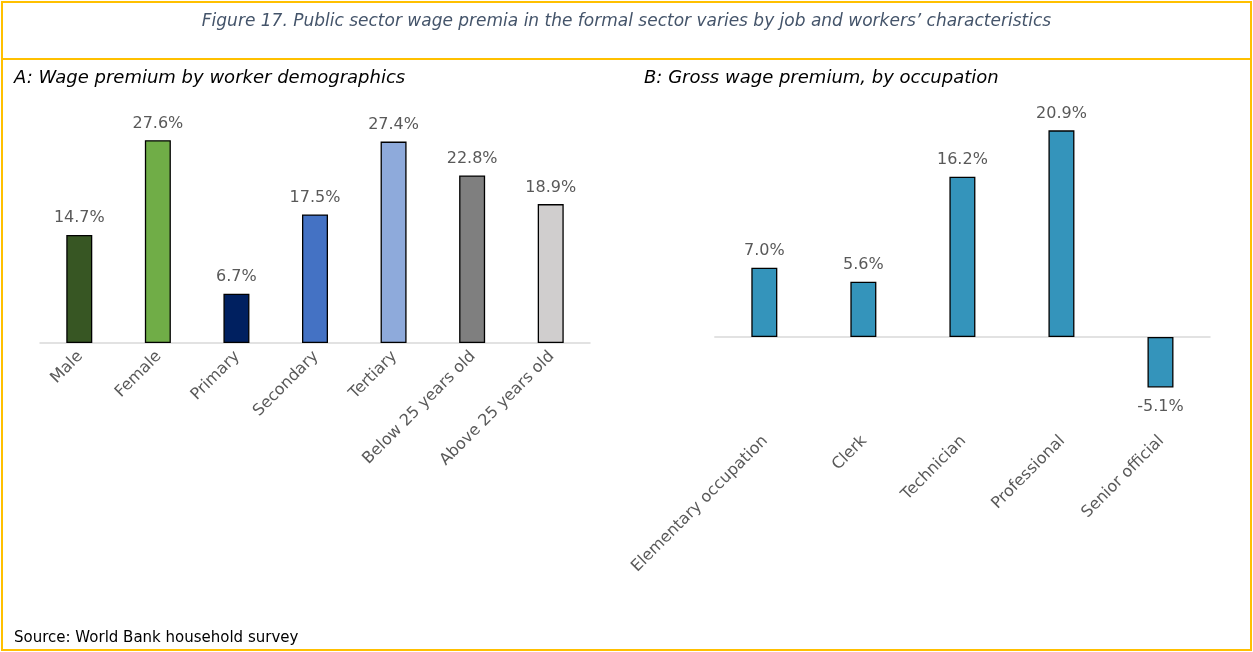 The width and height of the screenshot is (1253, 652). I want to click on data-label: 27.4%, so click(393, 124).